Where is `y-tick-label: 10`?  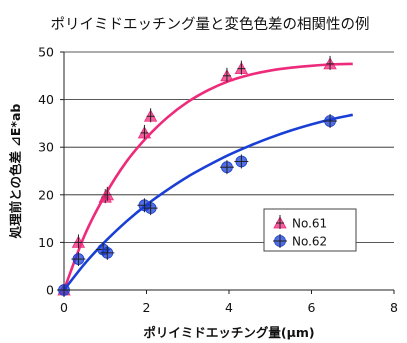
y-tick-label: 10 is located at coordinates (46, 242).